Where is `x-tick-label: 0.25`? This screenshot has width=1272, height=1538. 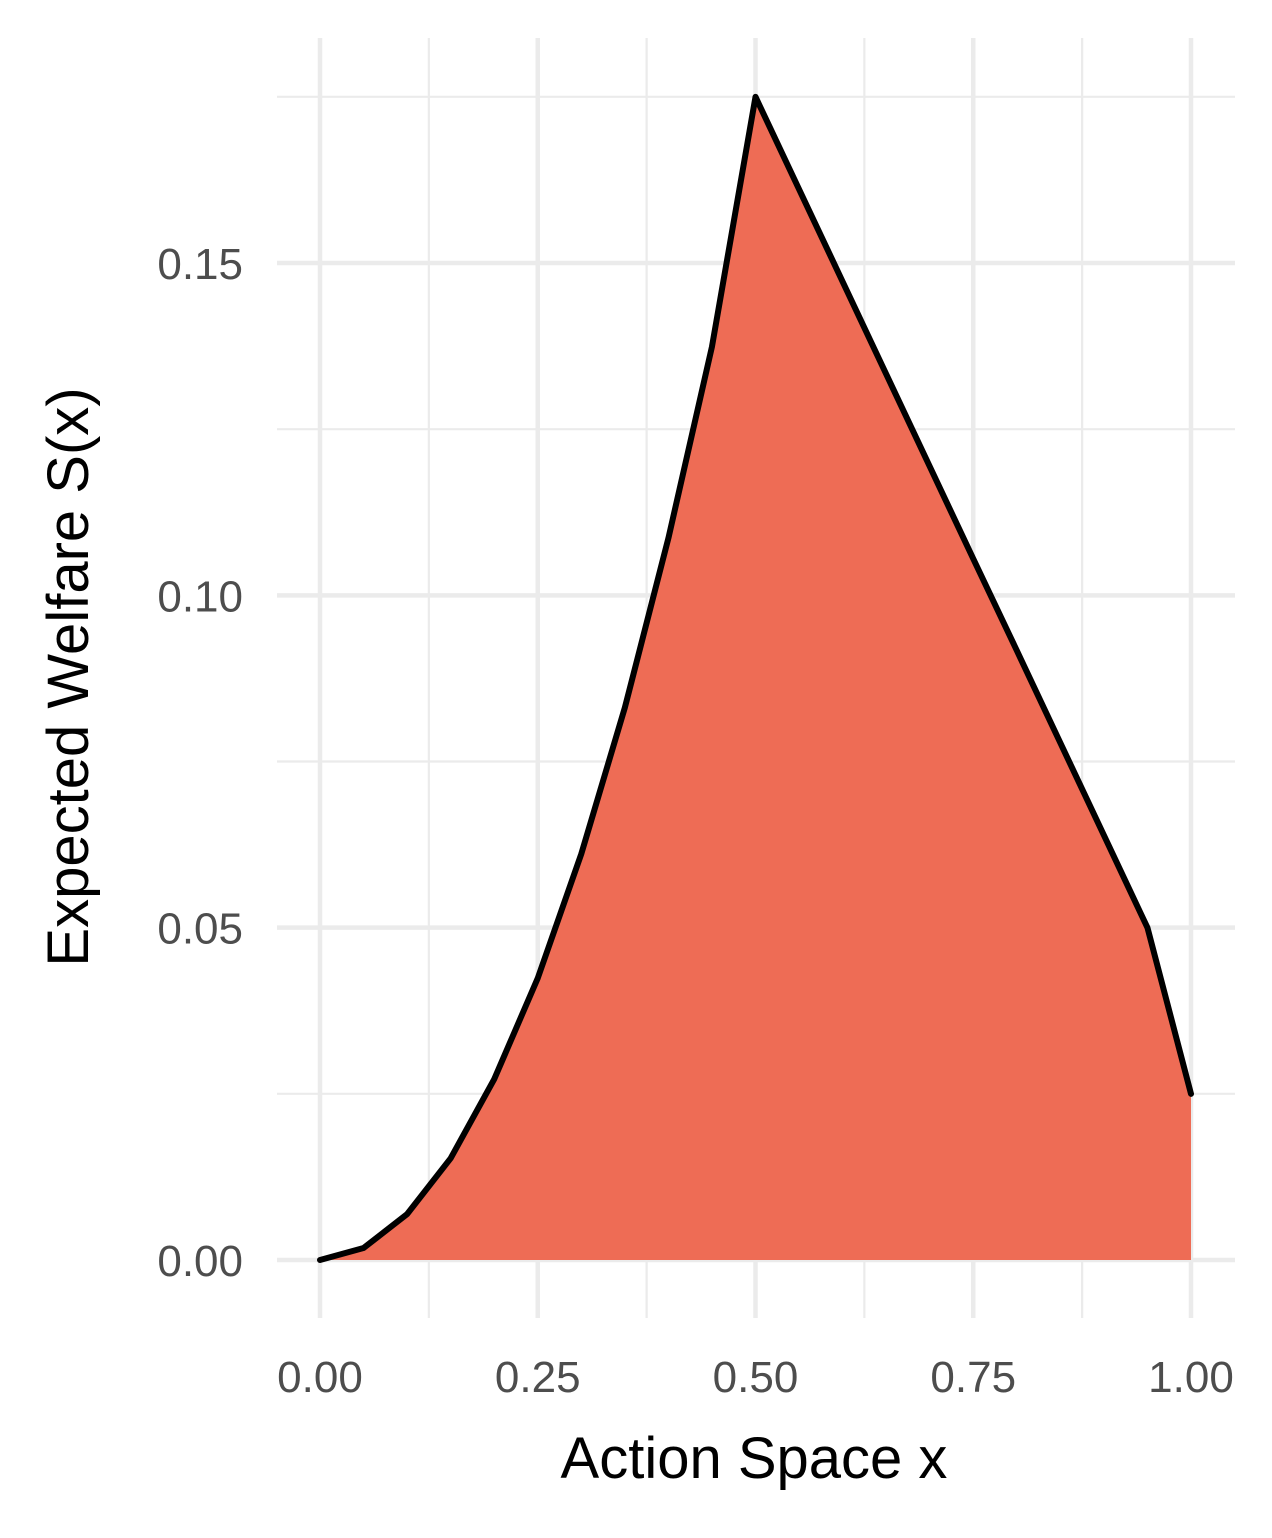
x-tick-label: 0.25 is located at coordinates (538, 1377).